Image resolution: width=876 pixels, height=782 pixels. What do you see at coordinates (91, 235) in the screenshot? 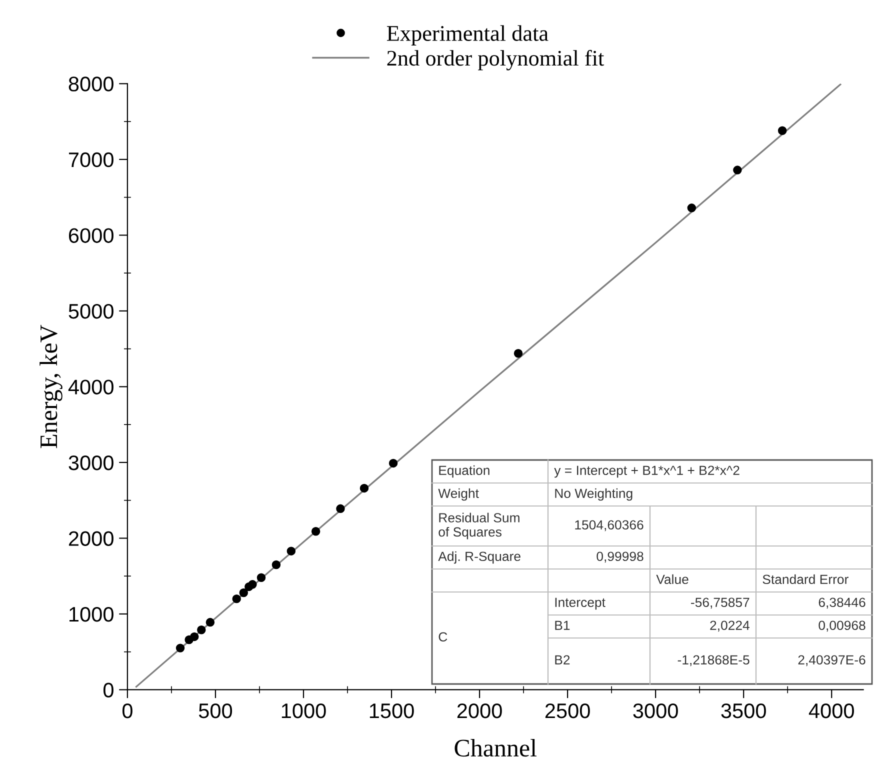
I see `y-tick-label: 6000` at bounding box center [91, 235].